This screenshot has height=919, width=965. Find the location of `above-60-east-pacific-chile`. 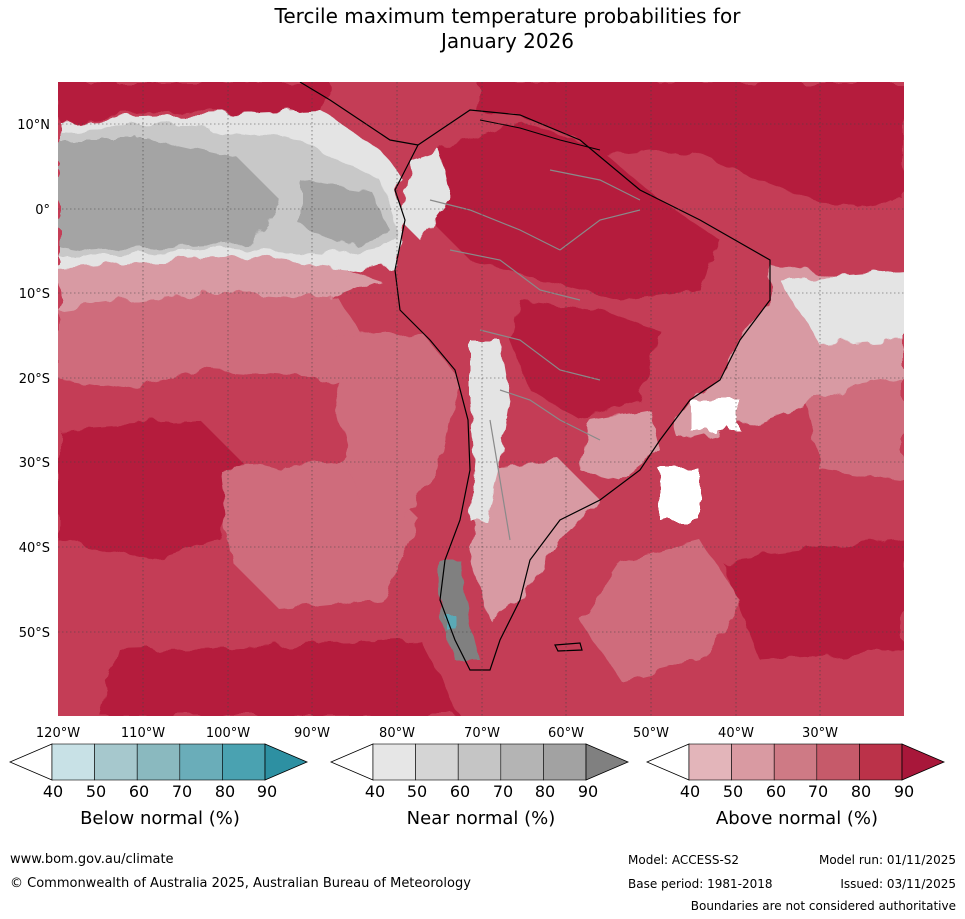

above-60-east-pacific-chile is located at coordinates (395, 425).